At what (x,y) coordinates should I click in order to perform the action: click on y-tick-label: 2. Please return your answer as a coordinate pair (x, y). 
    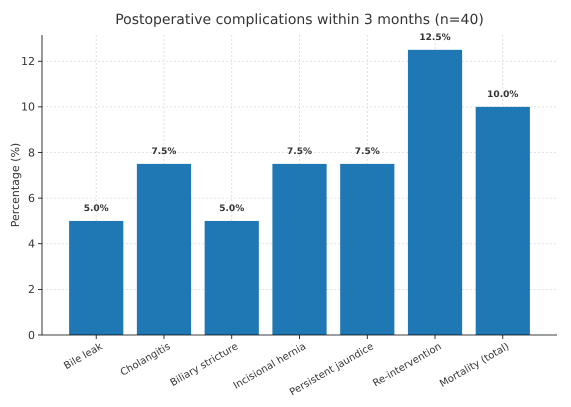
    Looking at the image, I should click on (31, 289).